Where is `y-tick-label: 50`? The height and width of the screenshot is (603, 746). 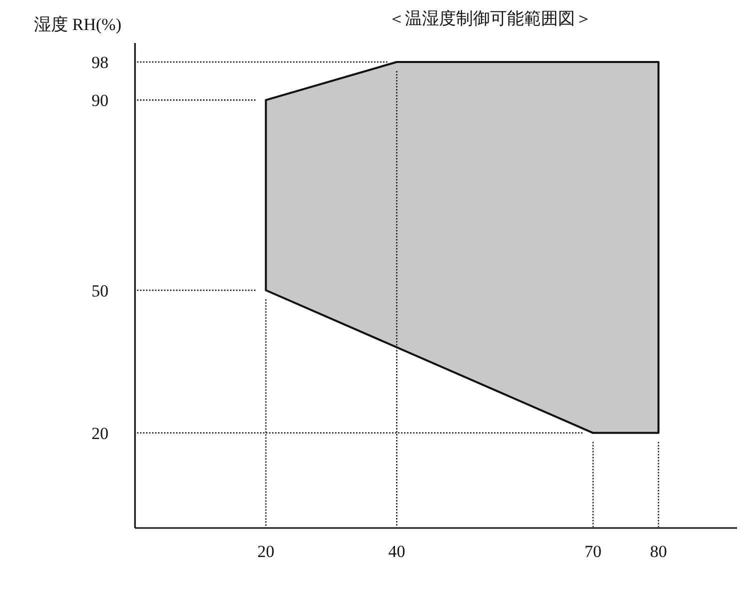
y-tick-label: 50 is located at coordinates (100, 290).